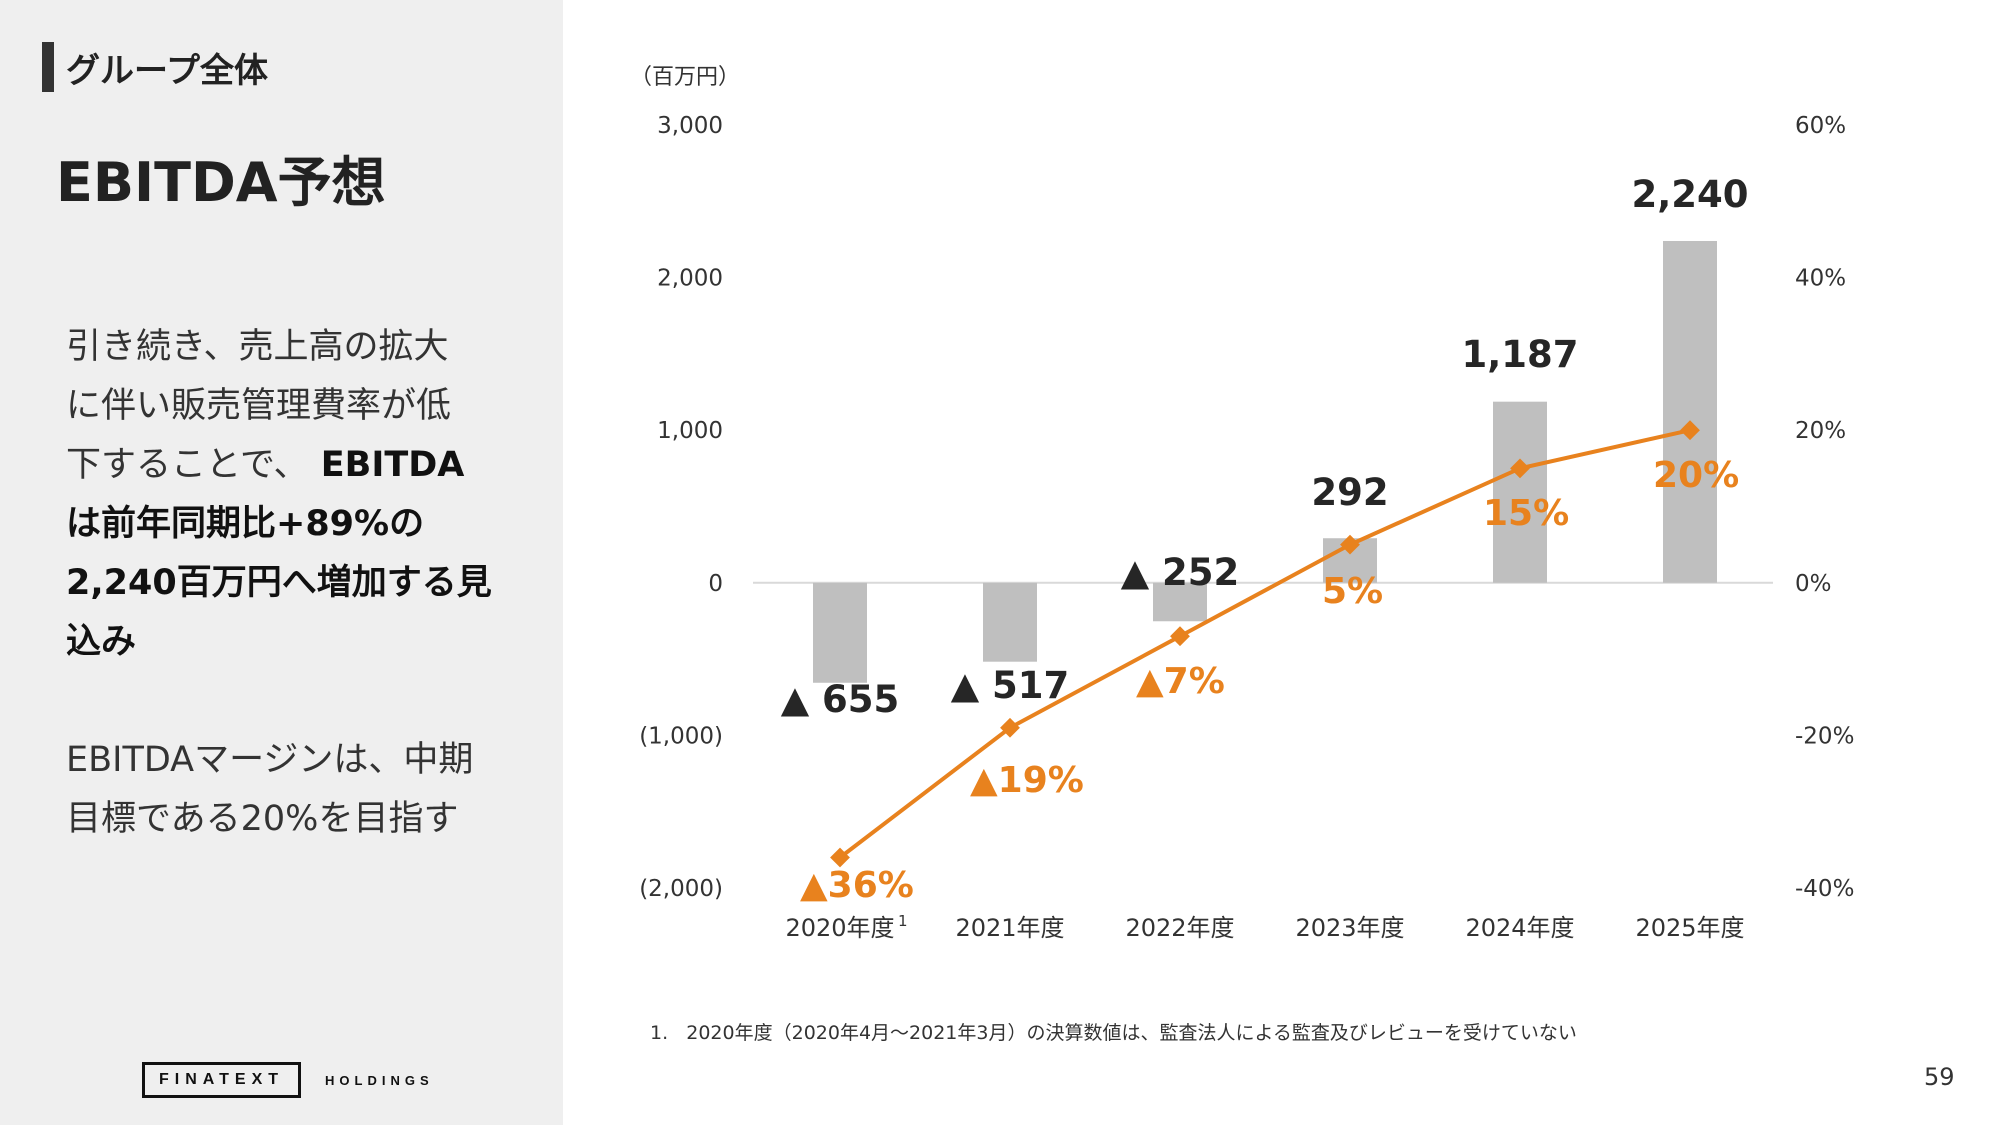 The image size is (2000, 1125). I want to click on margin-data-label: 5%, so click(1352, 591).